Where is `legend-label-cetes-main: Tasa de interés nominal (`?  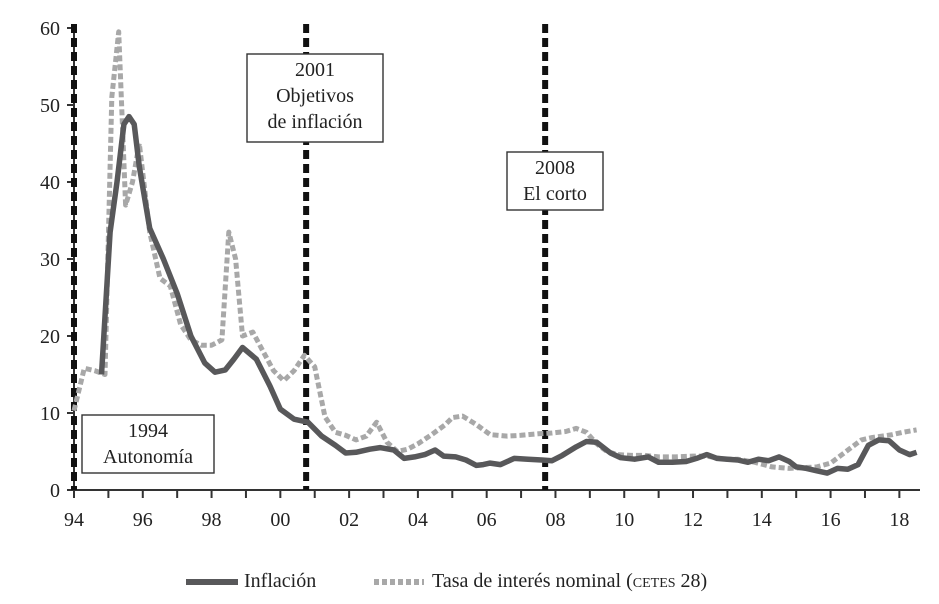
legend-label-cetes-main: Tasa de interés nominal ( is located at coordinates (532, 581).